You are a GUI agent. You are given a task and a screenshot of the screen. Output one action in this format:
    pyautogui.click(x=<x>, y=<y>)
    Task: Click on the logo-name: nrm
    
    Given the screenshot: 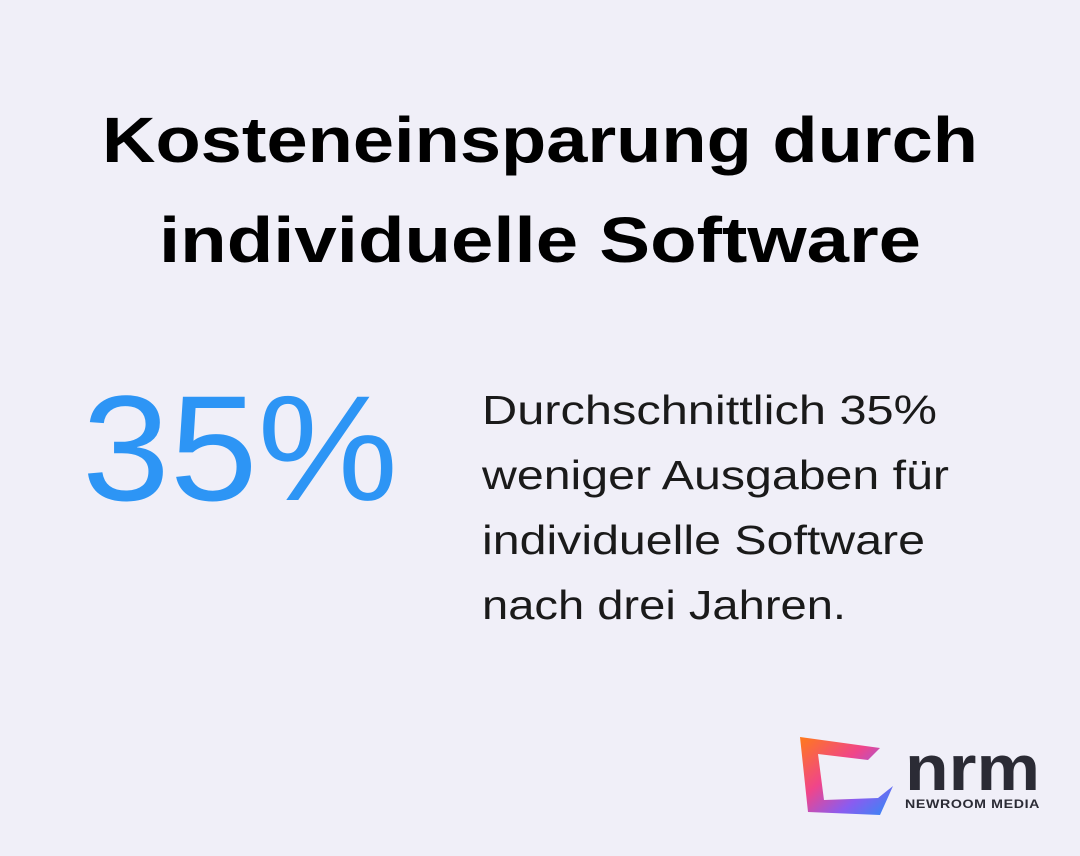 What is the action you would take?
    pyautogui.click(x=972, y=768)
    